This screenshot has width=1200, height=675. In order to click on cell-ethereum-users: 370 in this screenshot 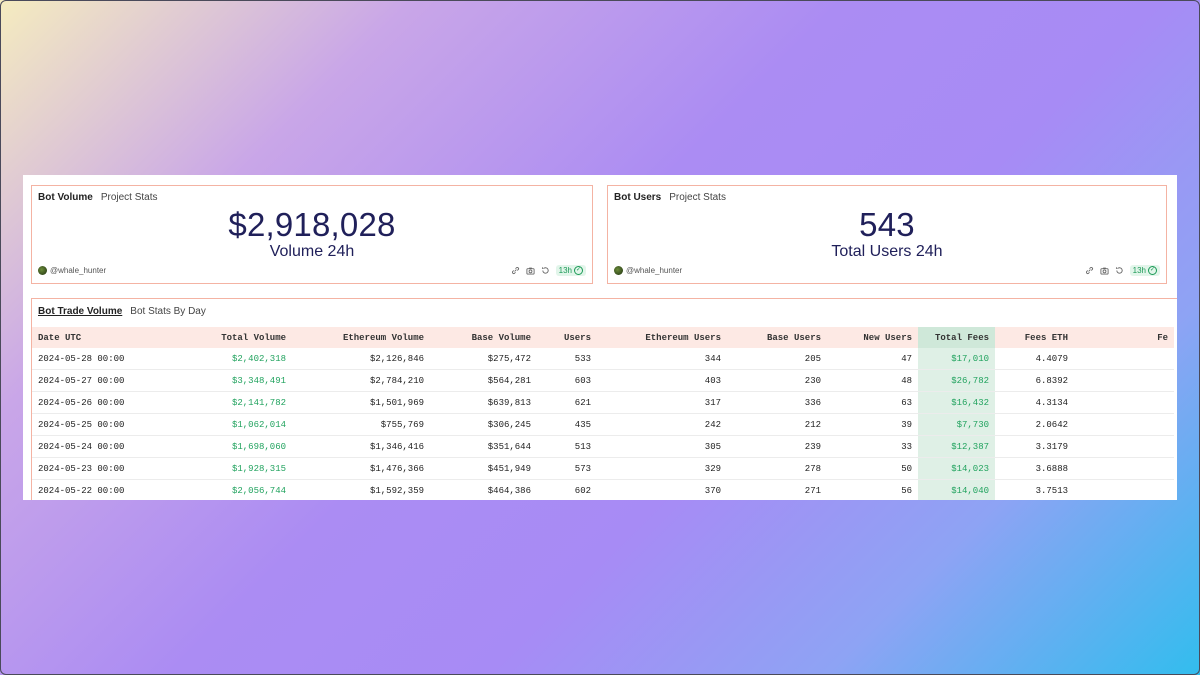, I will do `click(662, 489)`.